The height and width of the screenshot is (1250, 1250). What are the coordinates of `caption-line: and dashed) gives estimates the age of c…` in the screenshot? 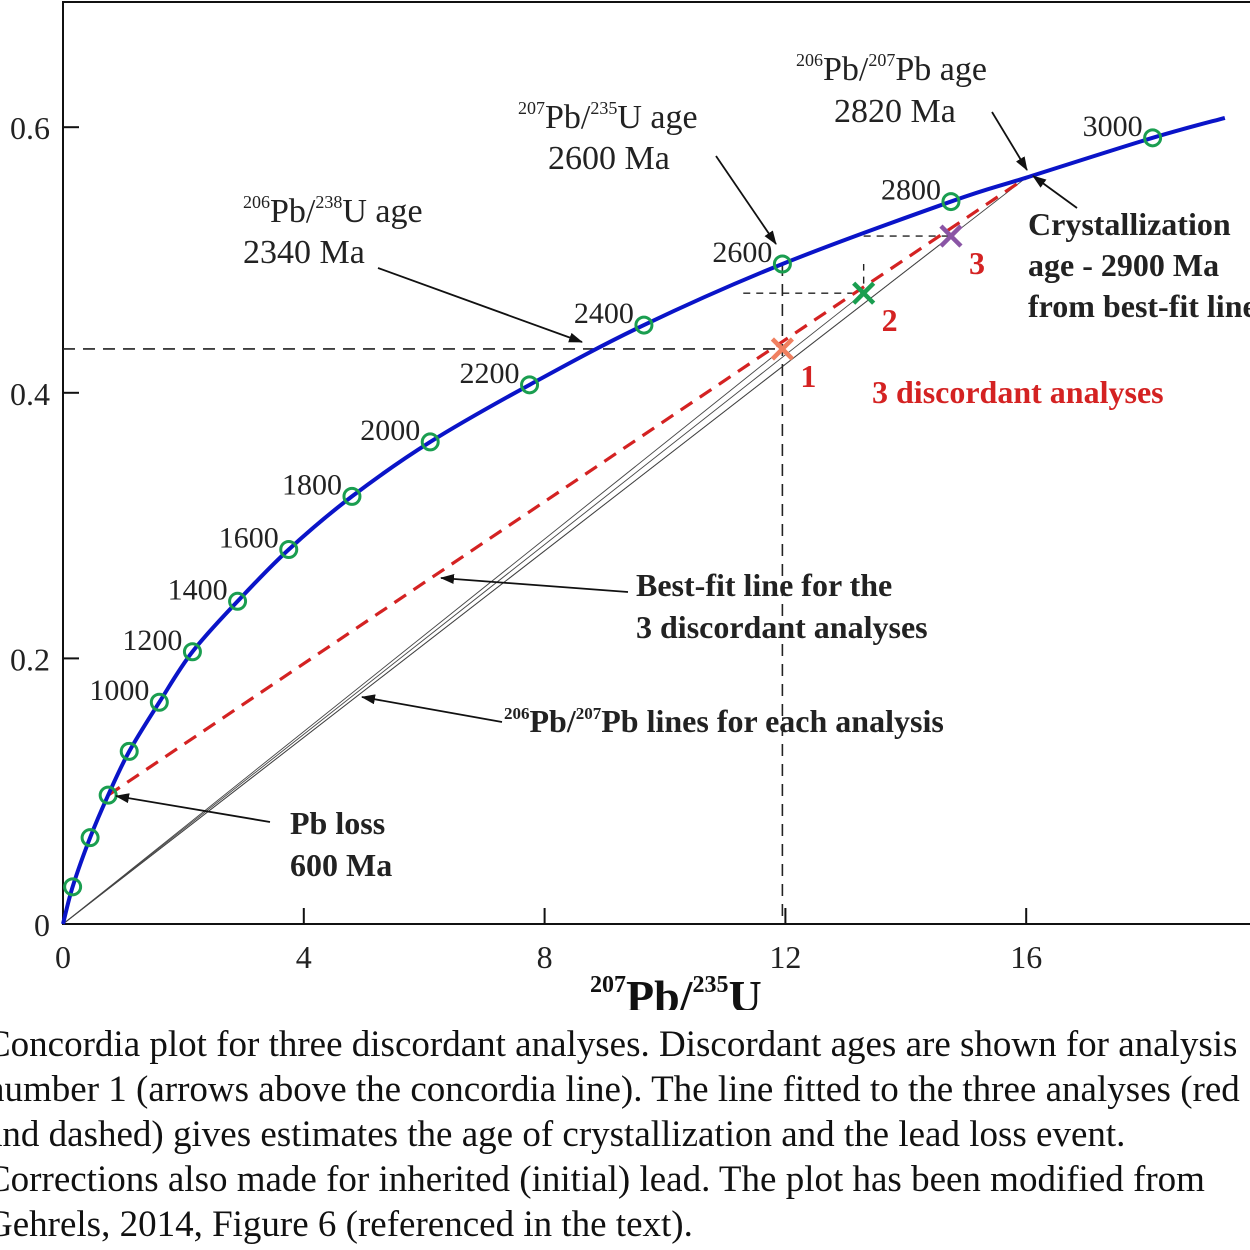 It's located at (563, 1134).